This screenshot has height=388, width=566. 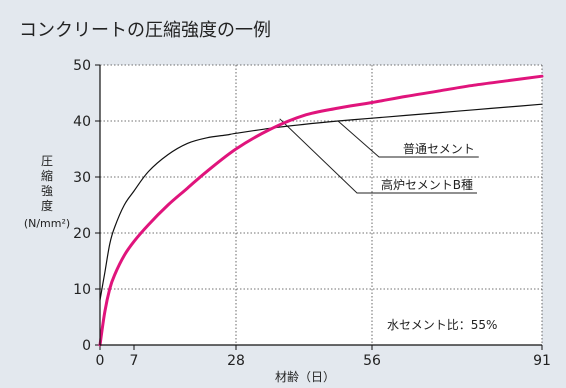 I want to click on chart-title: コンクリートの圧縮強度の一例, so click(x=145, y=30).